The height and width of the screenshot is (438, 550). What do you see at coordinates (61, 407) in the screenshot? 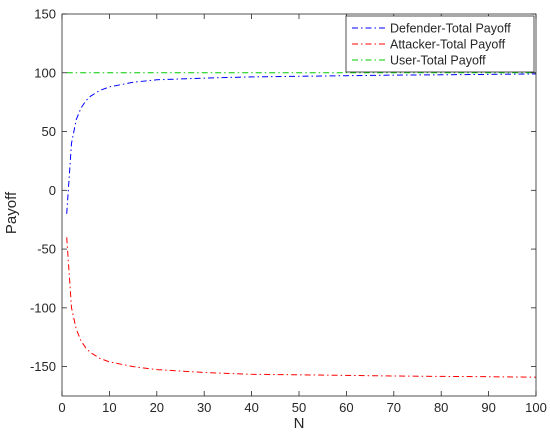
I see `x-tick-label: 0` at bounding box center [61, 407].